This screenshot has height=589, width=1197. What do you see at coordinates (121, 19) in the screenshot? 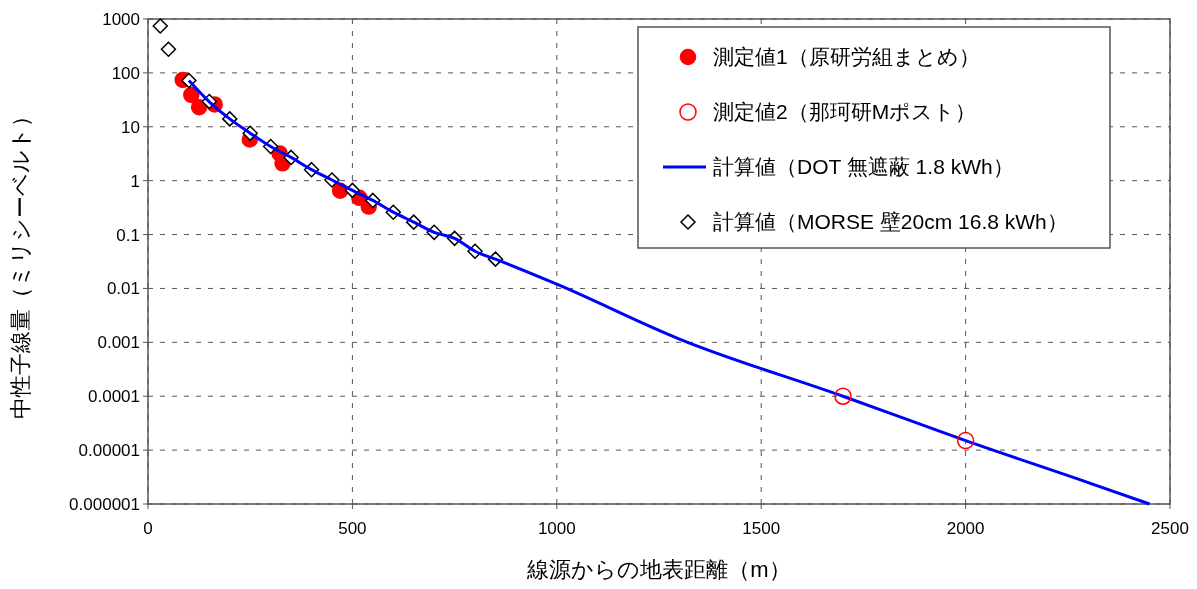
I see `y-tick-label: 1000` at bounding box center [121, 19].